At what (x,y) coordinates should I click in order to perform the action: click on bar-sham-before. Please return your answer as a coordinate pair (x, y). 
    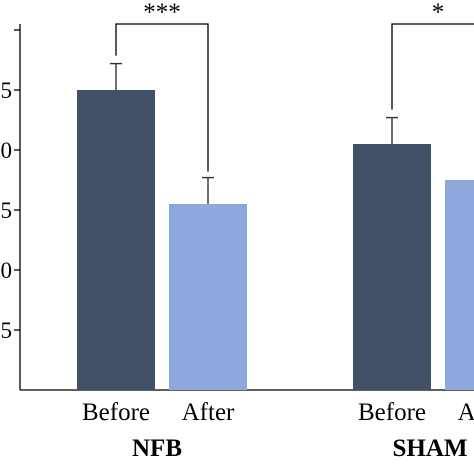
    Looking at the image, I should click on (392, 267).